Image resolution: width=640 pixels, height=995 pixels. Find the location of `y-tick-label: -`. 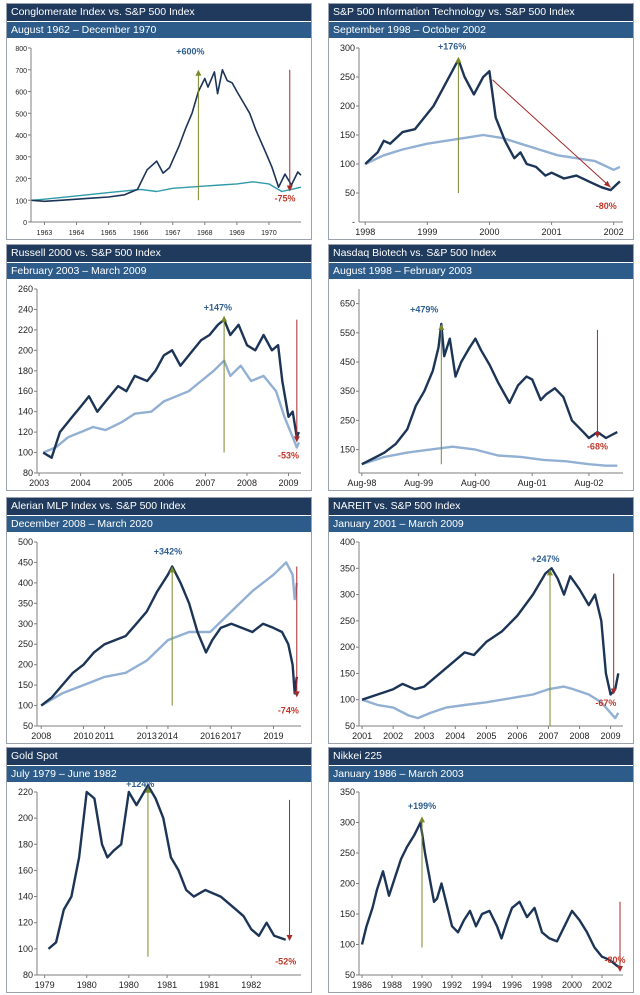

y-tick-label: - is located at coordinates (353, 222).